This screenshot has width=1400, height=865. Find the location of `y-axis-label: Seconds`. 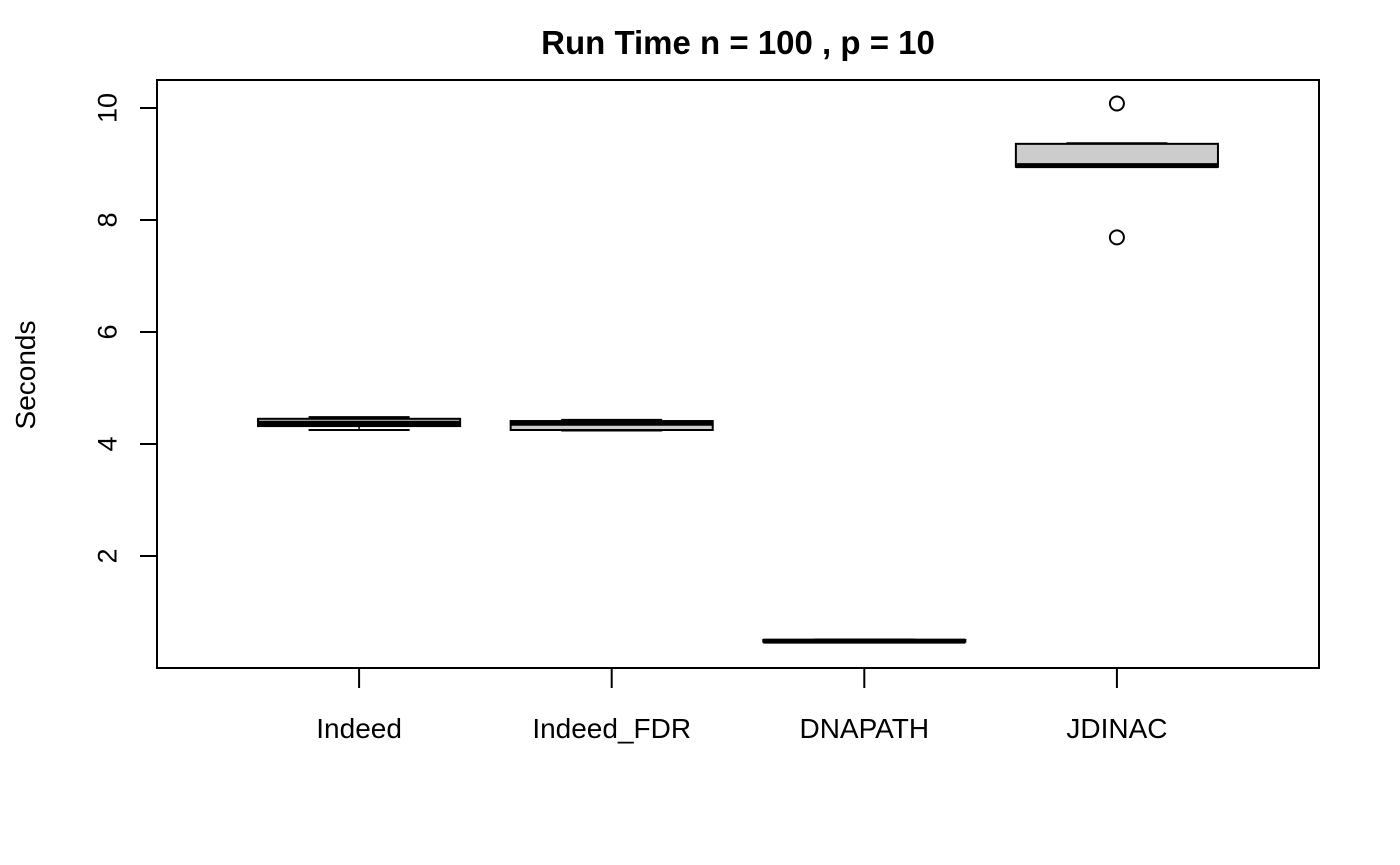

y-axis-label: Seconds is located at coordinates (25, 375).